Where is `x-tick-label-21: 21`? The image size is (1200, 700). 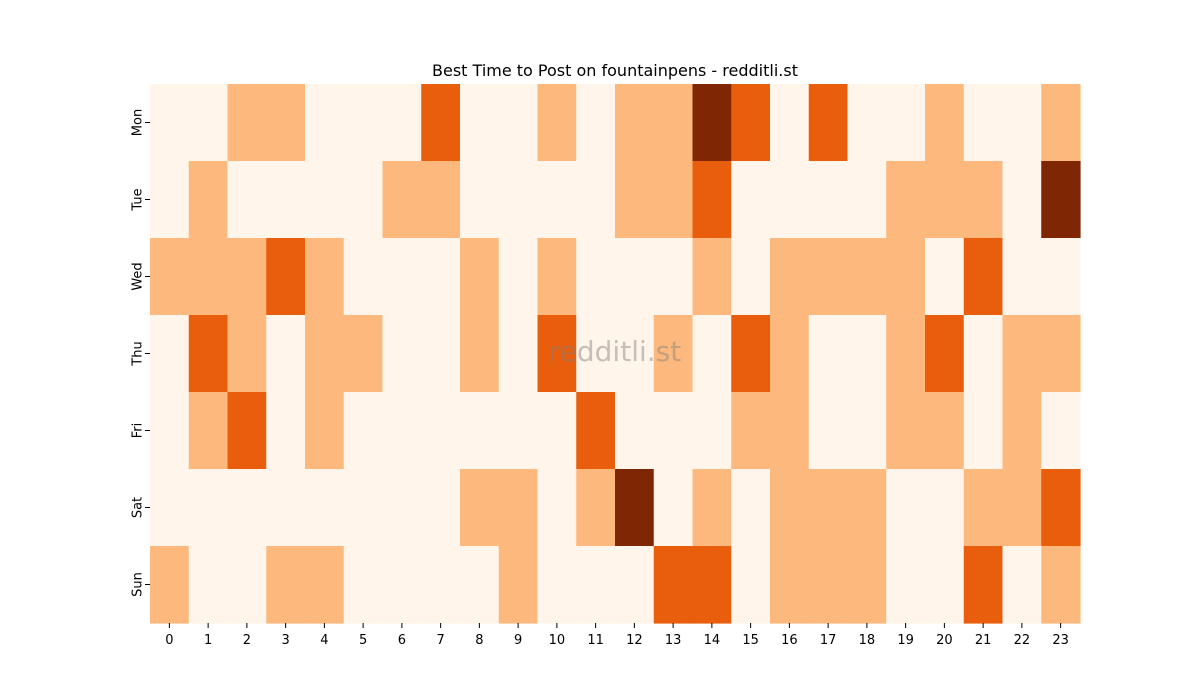
x-tick-label-21: 21 is located at coordinates (983, 640).